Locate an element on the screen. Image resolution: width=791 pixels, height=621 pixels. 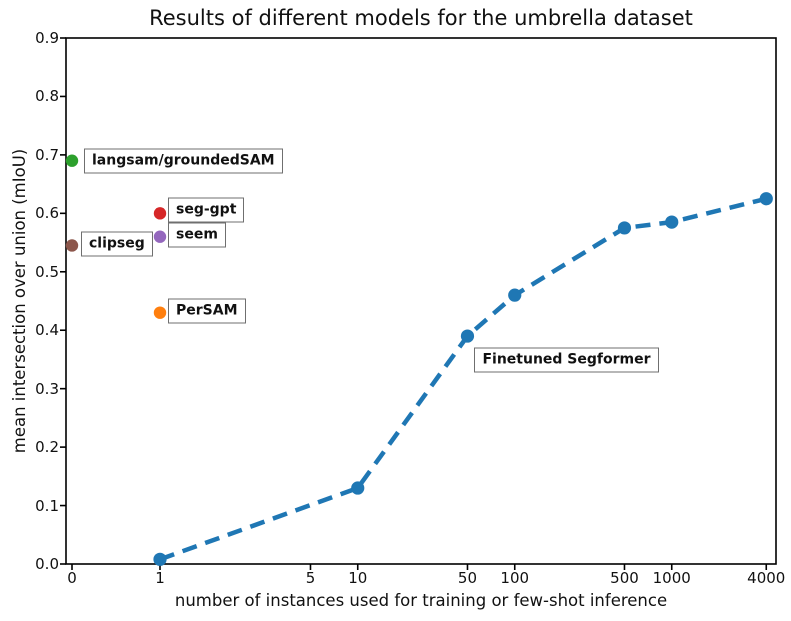
annotation-label-clipseg: clipseg is located at coordinates (117, 244).